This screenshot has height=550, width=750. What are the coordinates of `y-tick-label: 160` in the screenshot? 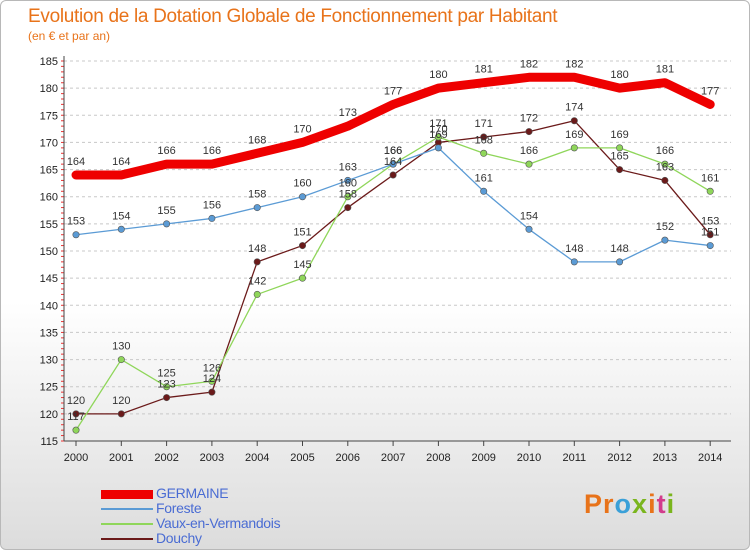 It's located at (49, 198).